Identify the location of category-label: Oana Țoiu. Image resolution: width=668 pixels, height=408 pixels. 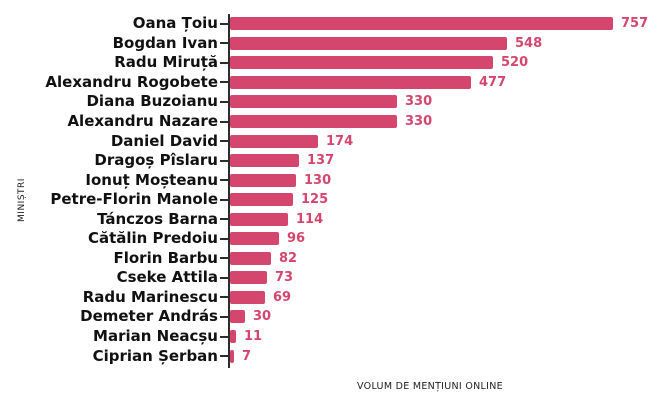
(175, 23).